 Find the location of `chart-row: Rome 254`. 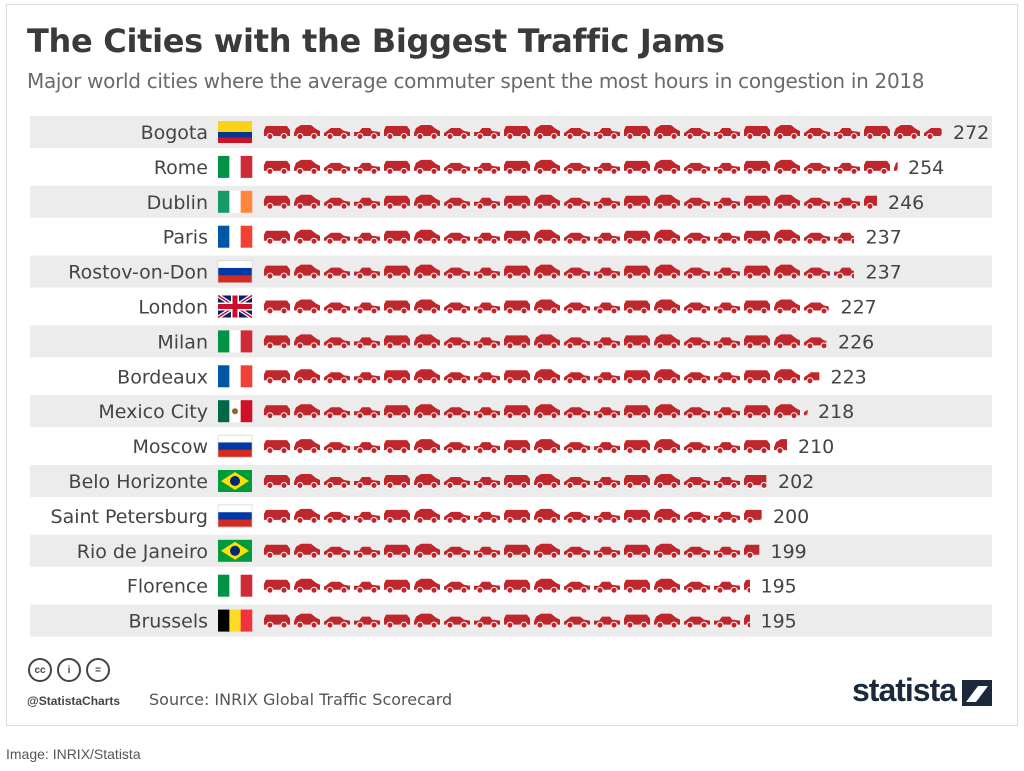

chart-row: Rome 254 is located at coordinates (549, 167).